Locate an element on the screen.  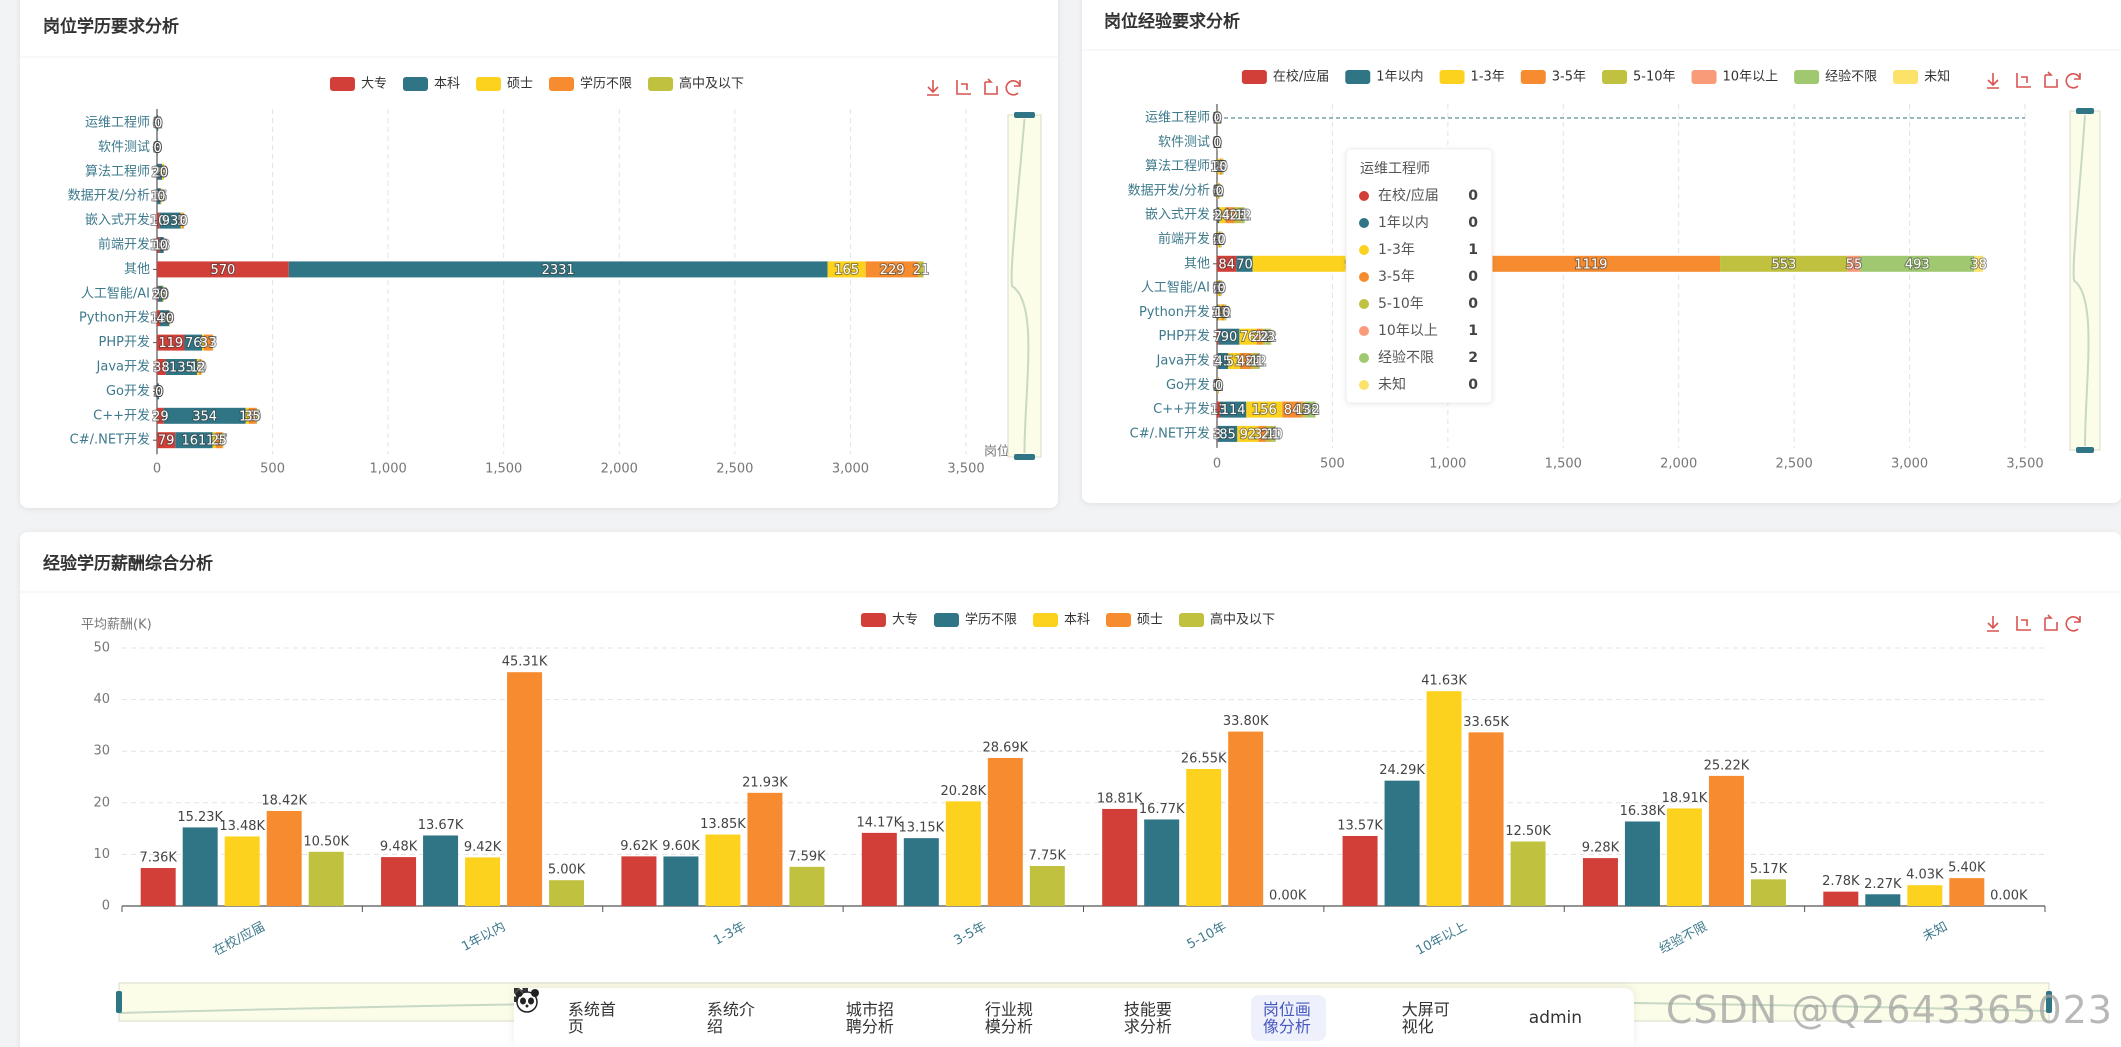
data-label: 2 is located at coordinates (1265, 337).